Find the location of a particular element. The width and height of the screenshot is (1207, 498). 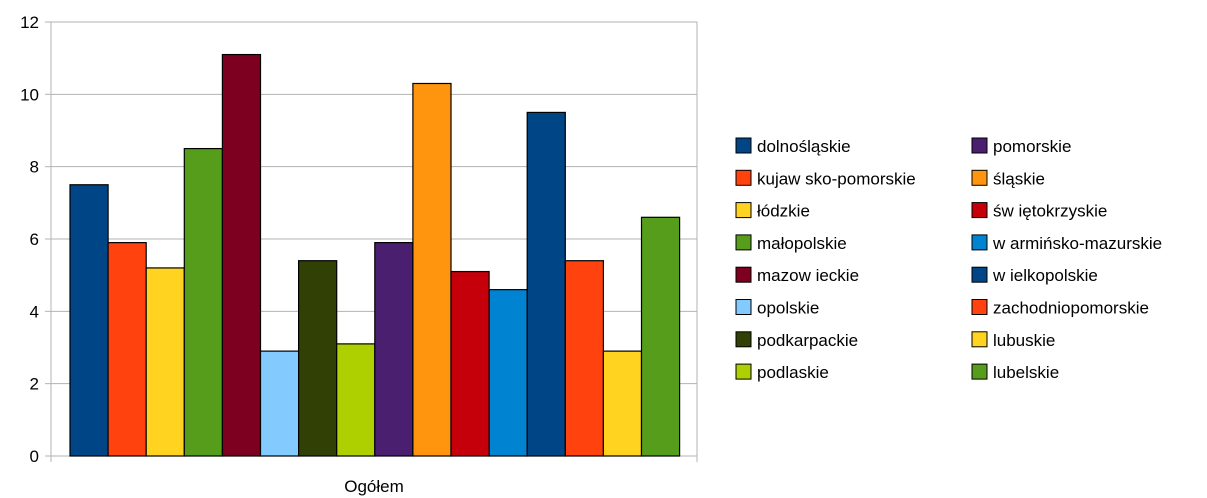

legend-label: śląskie is located at coordinates (1019, 178).